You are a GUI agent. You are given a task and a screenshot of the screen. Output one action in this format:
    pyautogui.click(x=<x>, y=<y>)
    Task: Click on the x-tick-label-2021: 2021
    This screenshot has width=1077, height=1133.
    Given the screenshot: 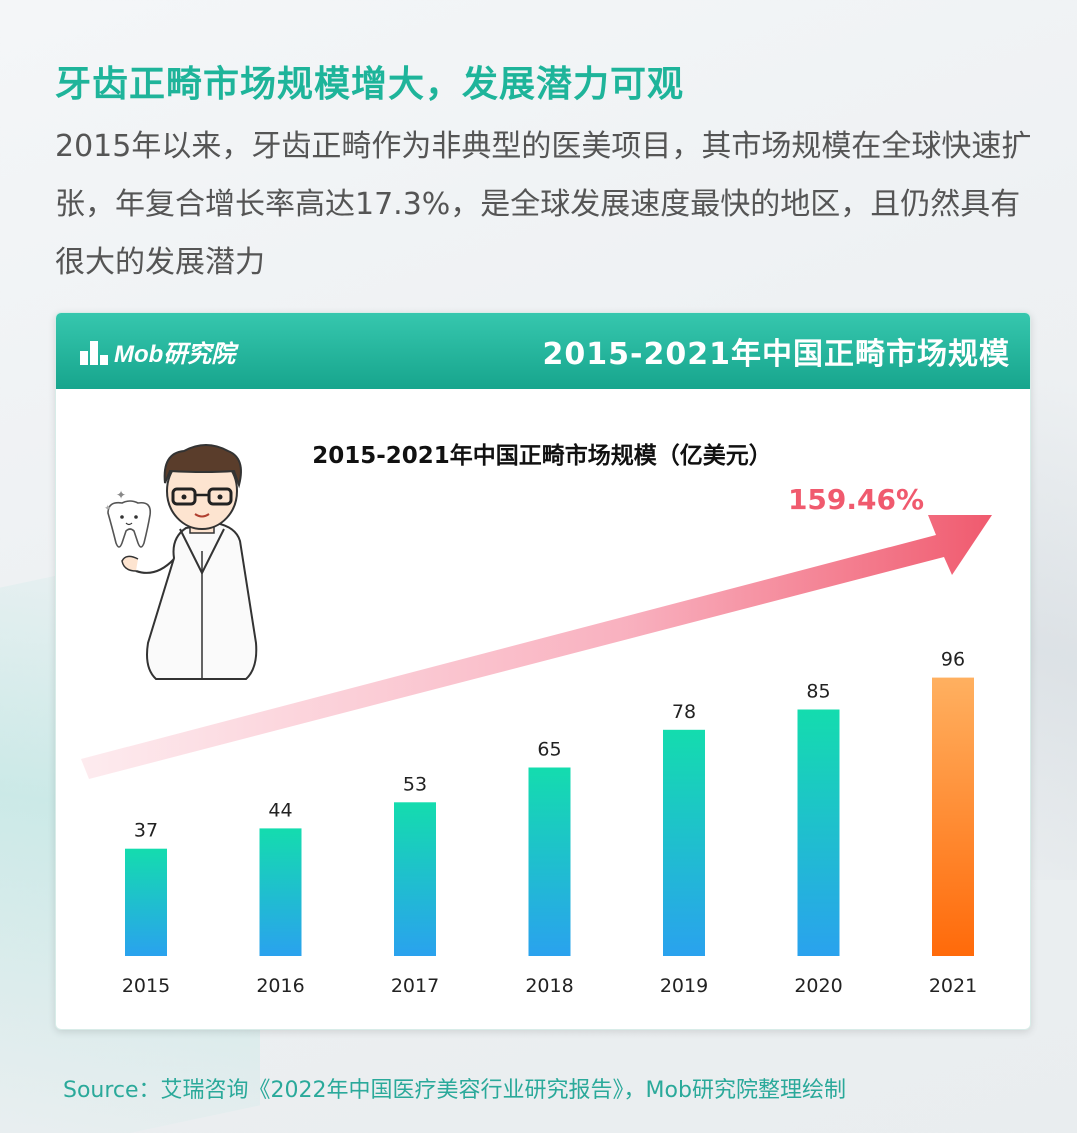 What is the action you would take?
    pyautogui.click(x=953, y=986)
    